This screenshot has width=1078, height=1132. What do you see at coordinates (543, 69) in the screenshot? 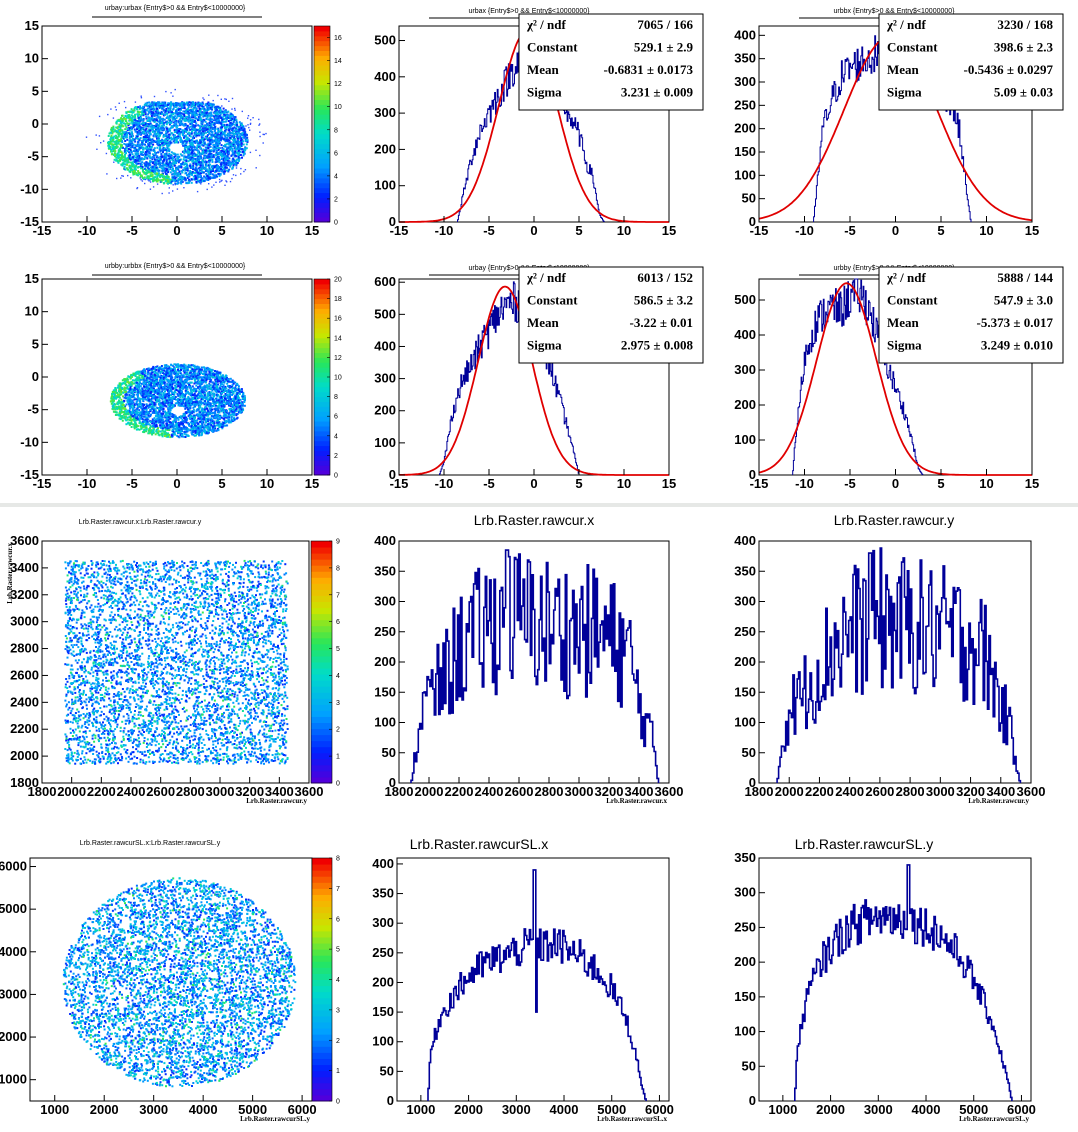
I see `stats-label: Mean` at bounding box center [543, 69].